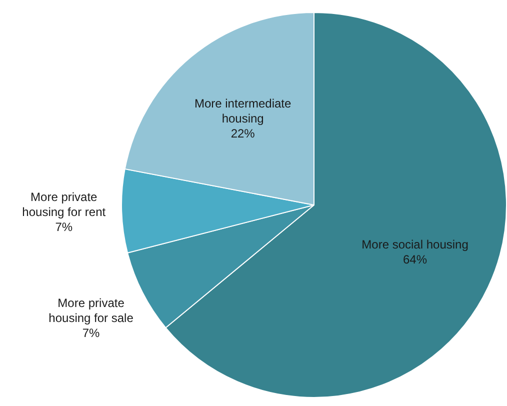  Describe the element at coordinates (91, 310) in the screenshot. I see `slice-label: More private housing for sale` at that location.